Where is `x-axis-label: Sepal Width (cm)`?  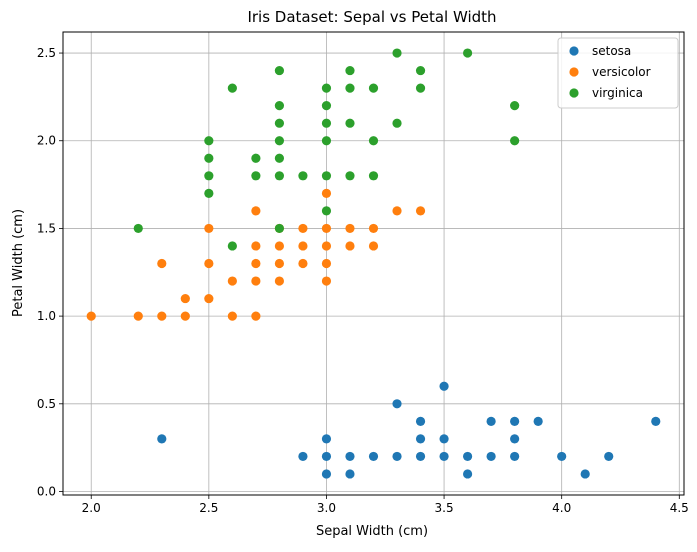
x-axis-label: Sepal Width (cm) is located at coordinates (372, 531).